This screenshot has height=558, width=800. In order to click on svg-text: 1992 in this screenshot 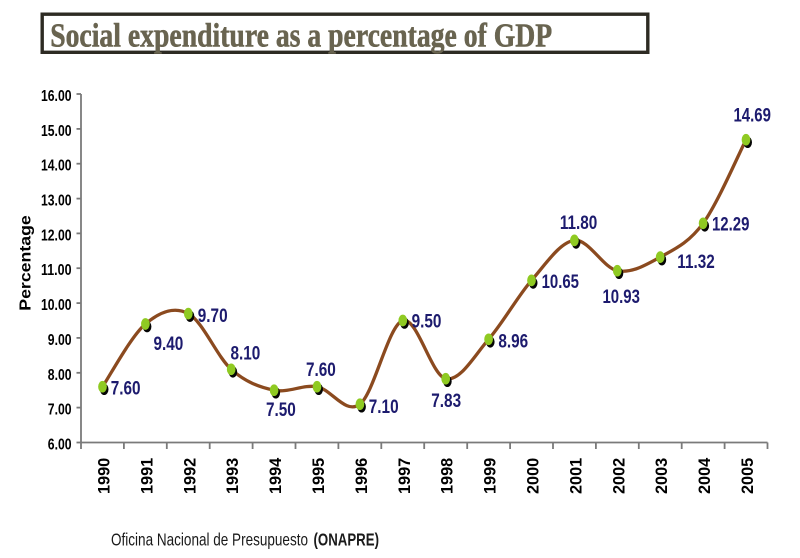, I will do `click(189, 476)`.